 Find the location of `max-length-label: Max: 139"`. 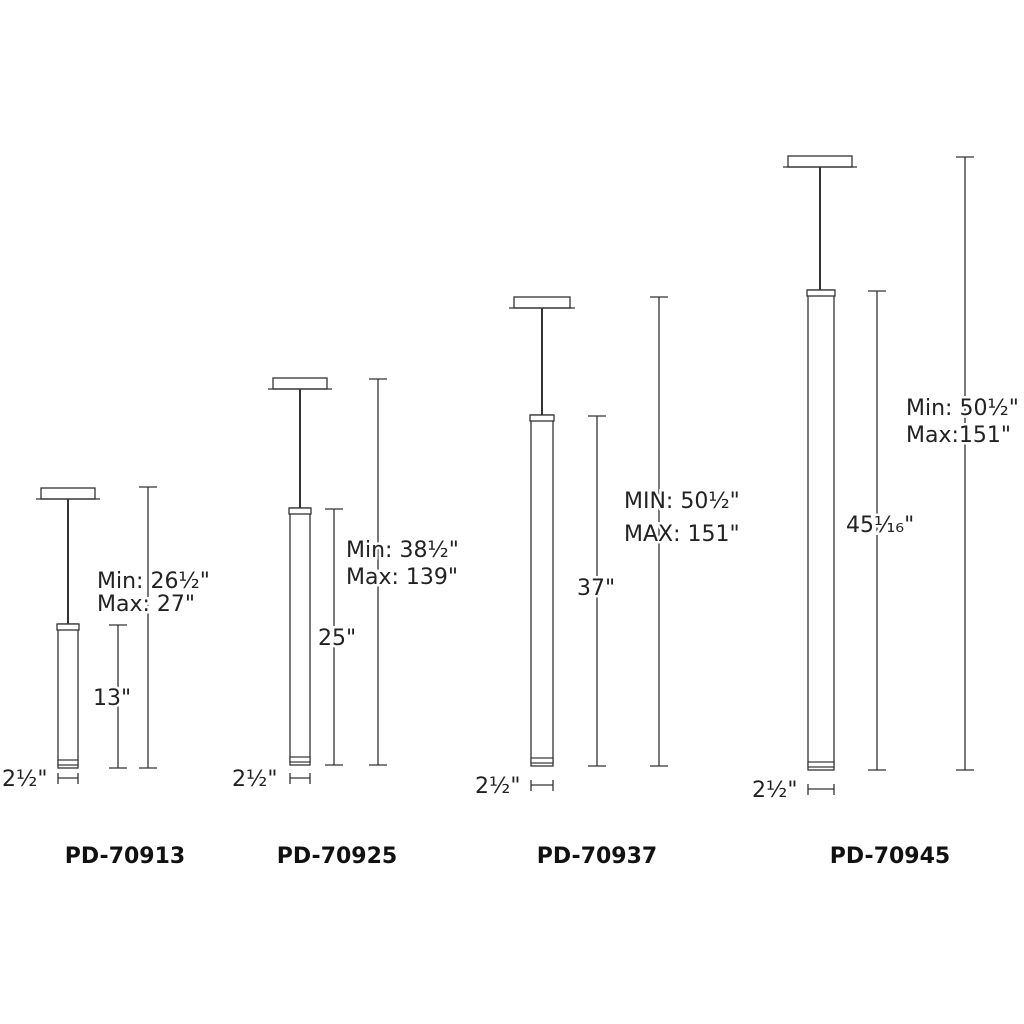

max-length-label: Max: 139" is located at coordinates (402, 577).